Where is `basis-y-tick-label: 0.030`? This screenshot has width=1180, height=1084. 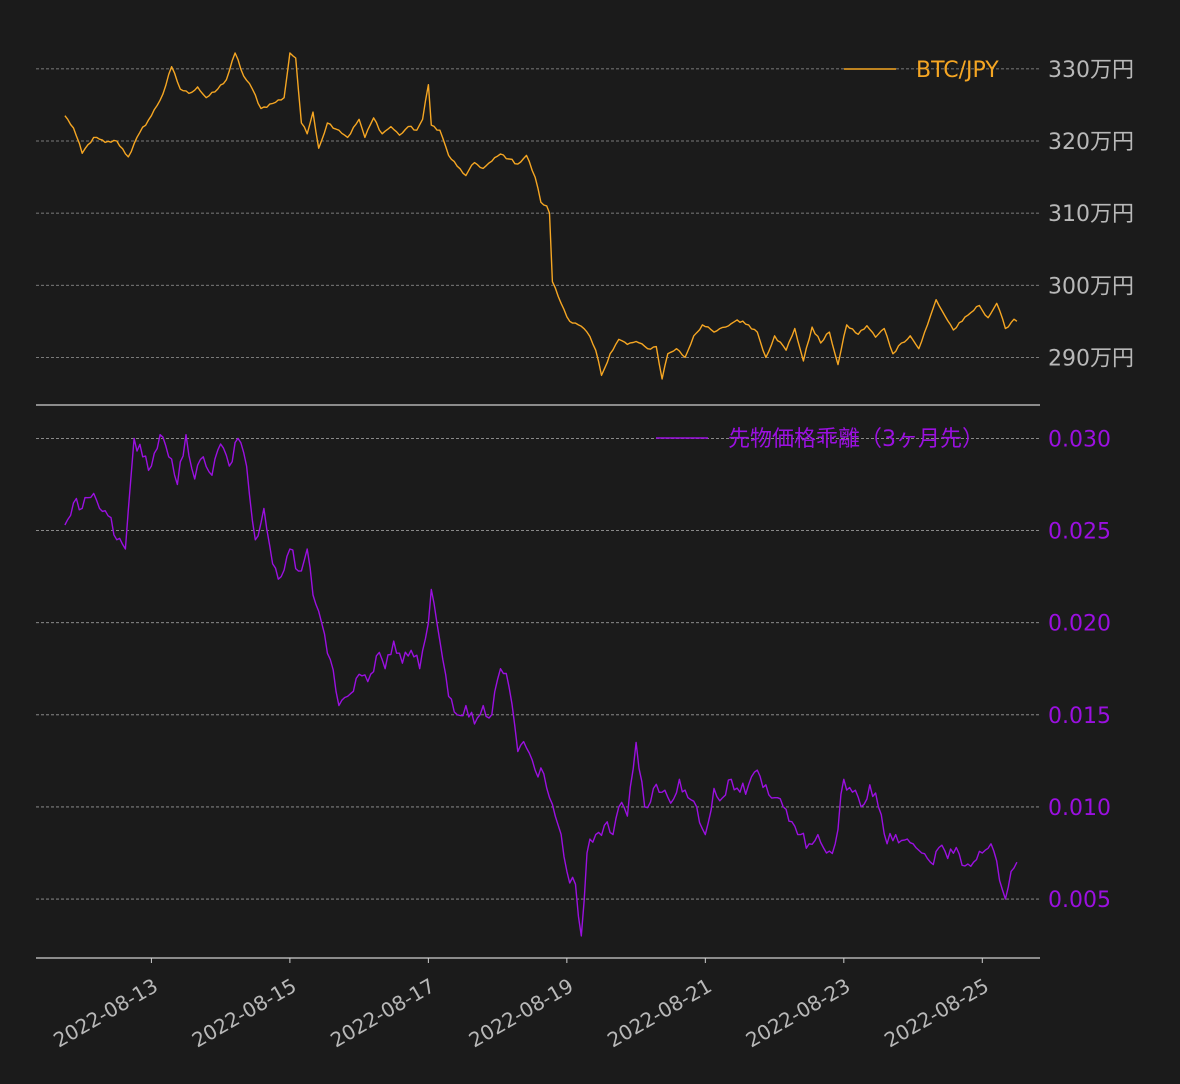
basis-y-tick-label: 0.030 is located at coordinates (1079, 439).